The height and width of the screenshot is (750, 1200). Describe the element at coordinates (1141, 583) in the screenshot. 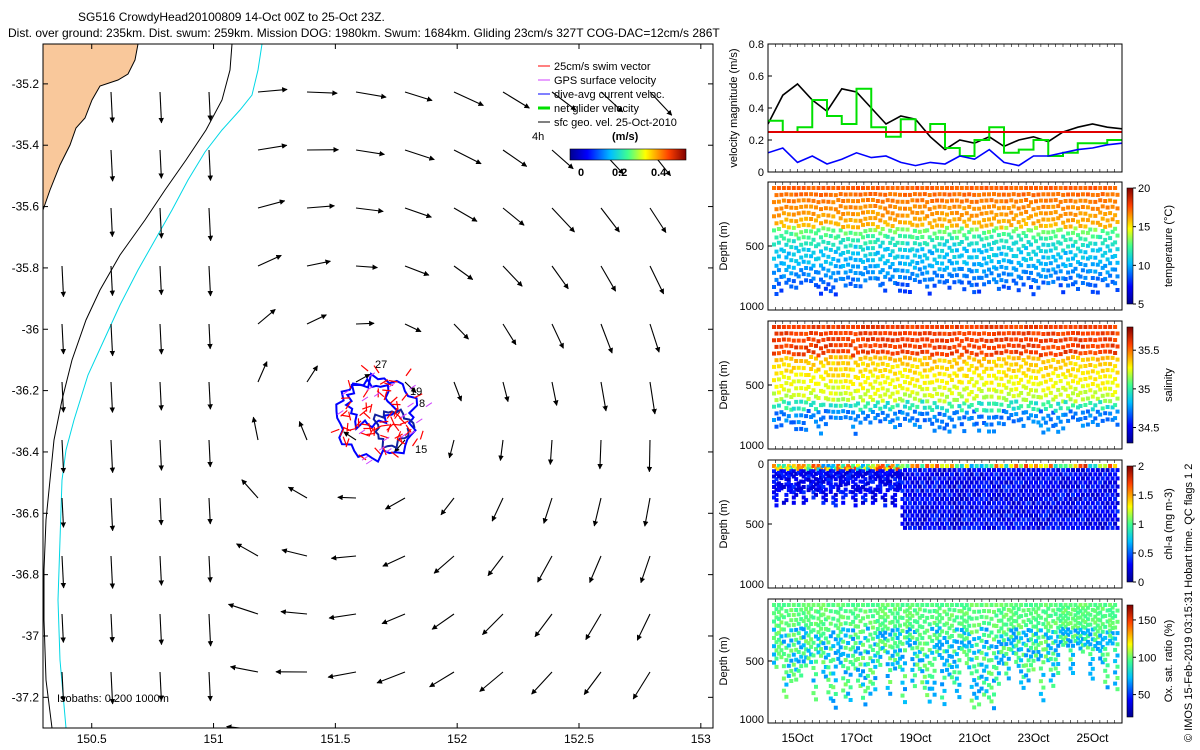

I see `colorbar-tick-label: 0` at that location.